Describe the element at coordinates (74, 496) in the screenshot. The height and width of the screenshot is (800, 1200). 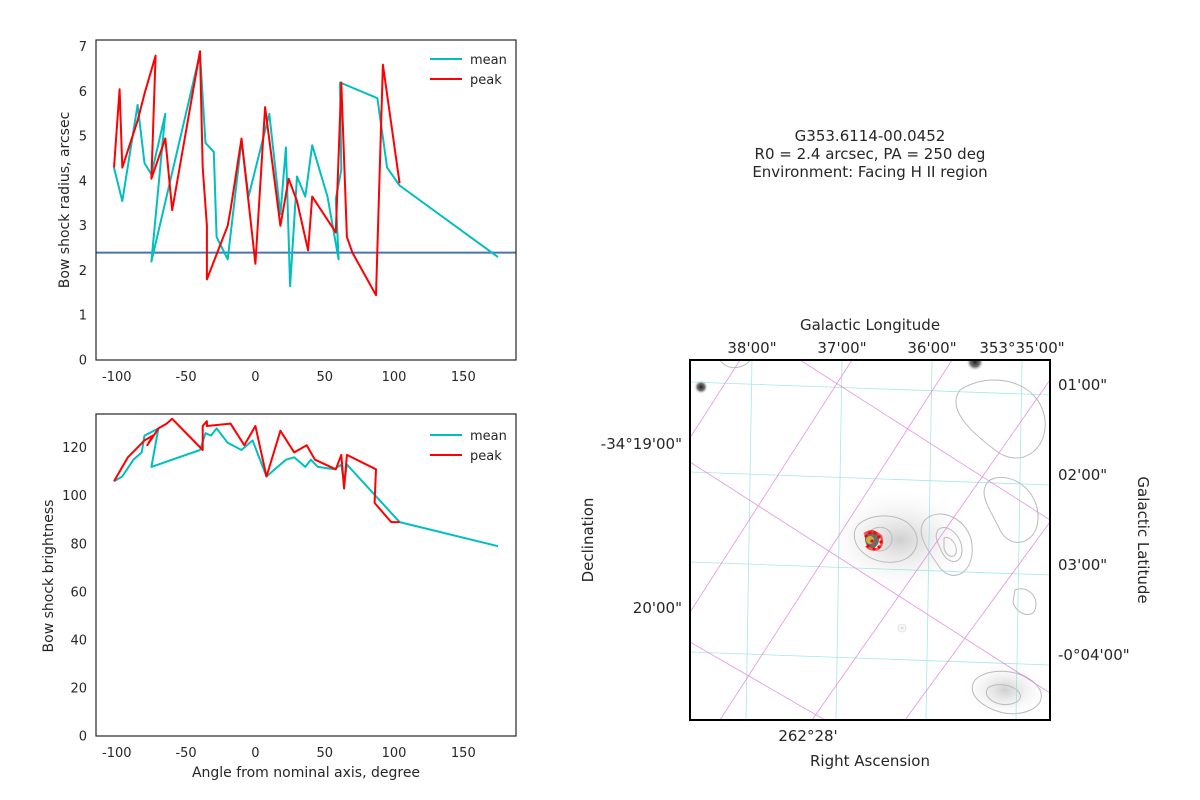
I see `brightness-ytick-label: 100` at that location.